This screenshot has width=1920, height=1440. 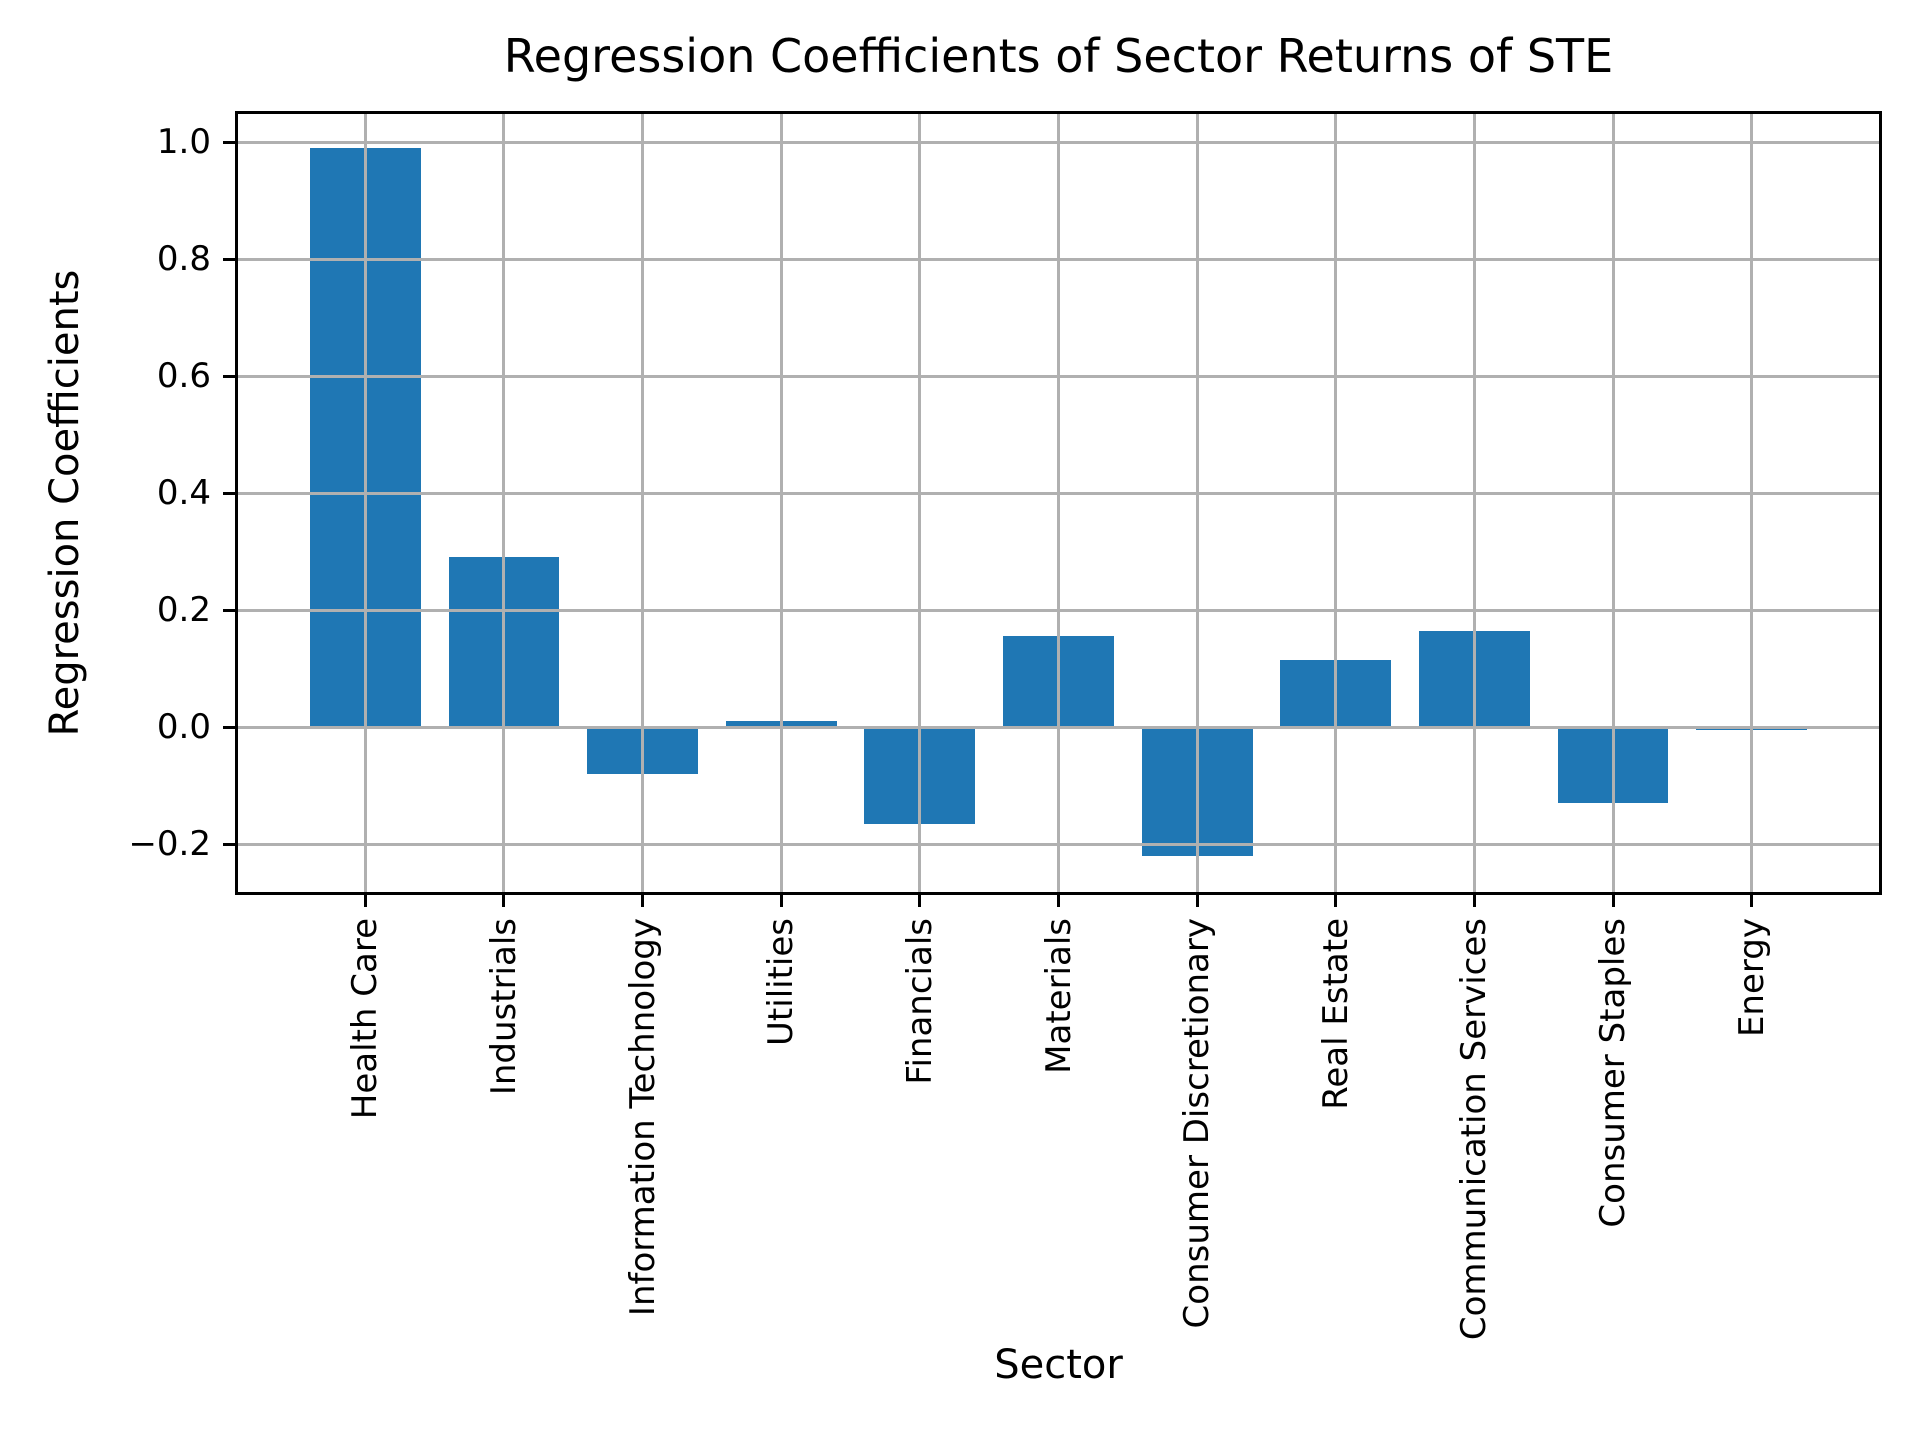 I want to click on y-tick-label: 0.6, so click(x=183, y=376).